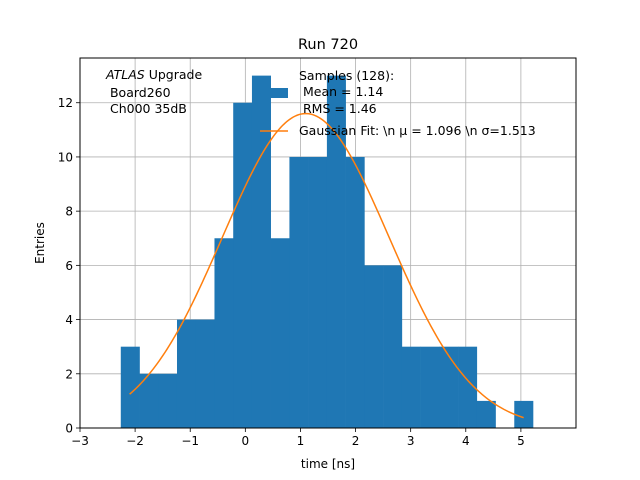 This screenshot has height=480, width=640. I want to click on x-tick-label: −2, so click(135, 441).